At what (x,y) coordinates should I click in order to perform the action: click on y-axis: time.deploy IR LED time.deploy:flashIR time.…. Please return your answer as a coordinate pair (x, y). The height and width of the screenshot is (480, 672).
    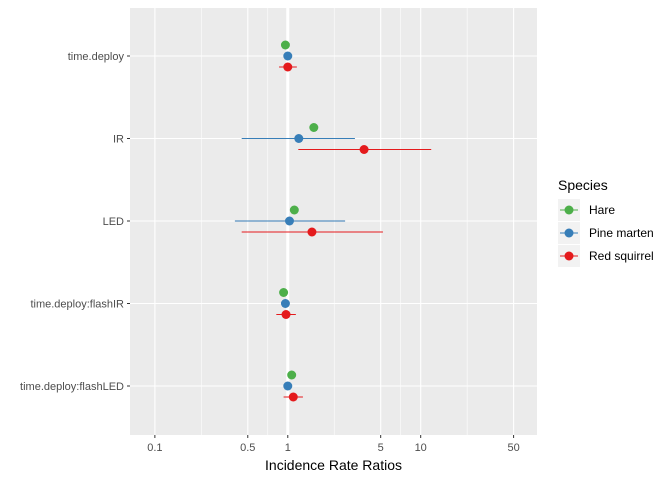
    Looking at the image, I should click on (75, 222).